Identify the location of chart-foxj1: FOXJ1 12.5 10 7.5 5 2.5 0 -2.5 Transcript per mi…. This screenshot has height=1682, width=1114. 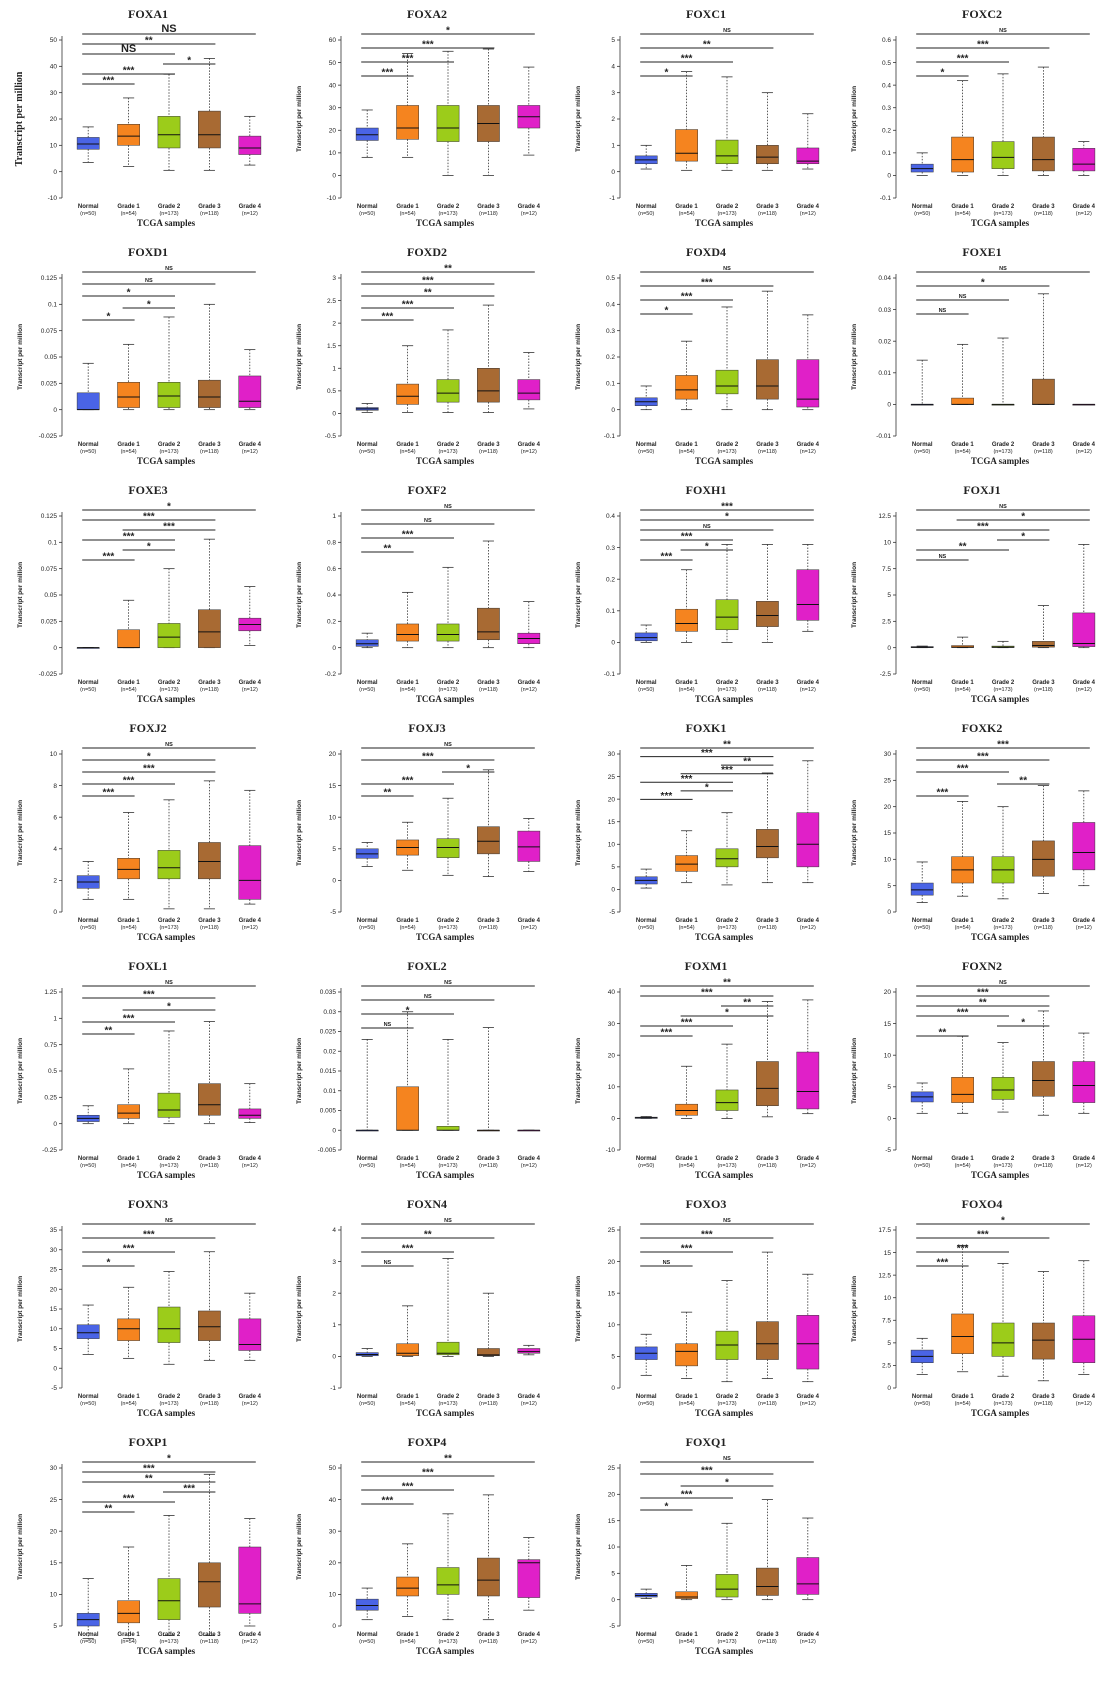
(973, 593).